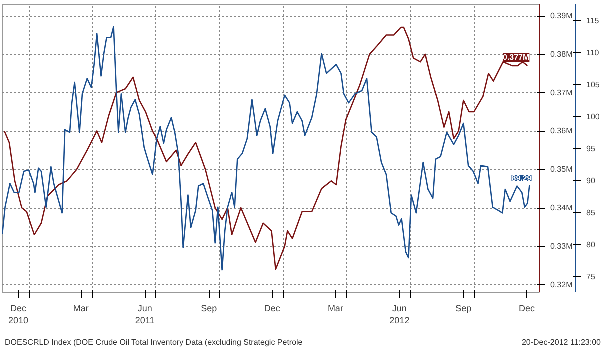 This screenshot has height=350, width=602. I want to click on y-tick-label: 0.33M, so click(562, 246).